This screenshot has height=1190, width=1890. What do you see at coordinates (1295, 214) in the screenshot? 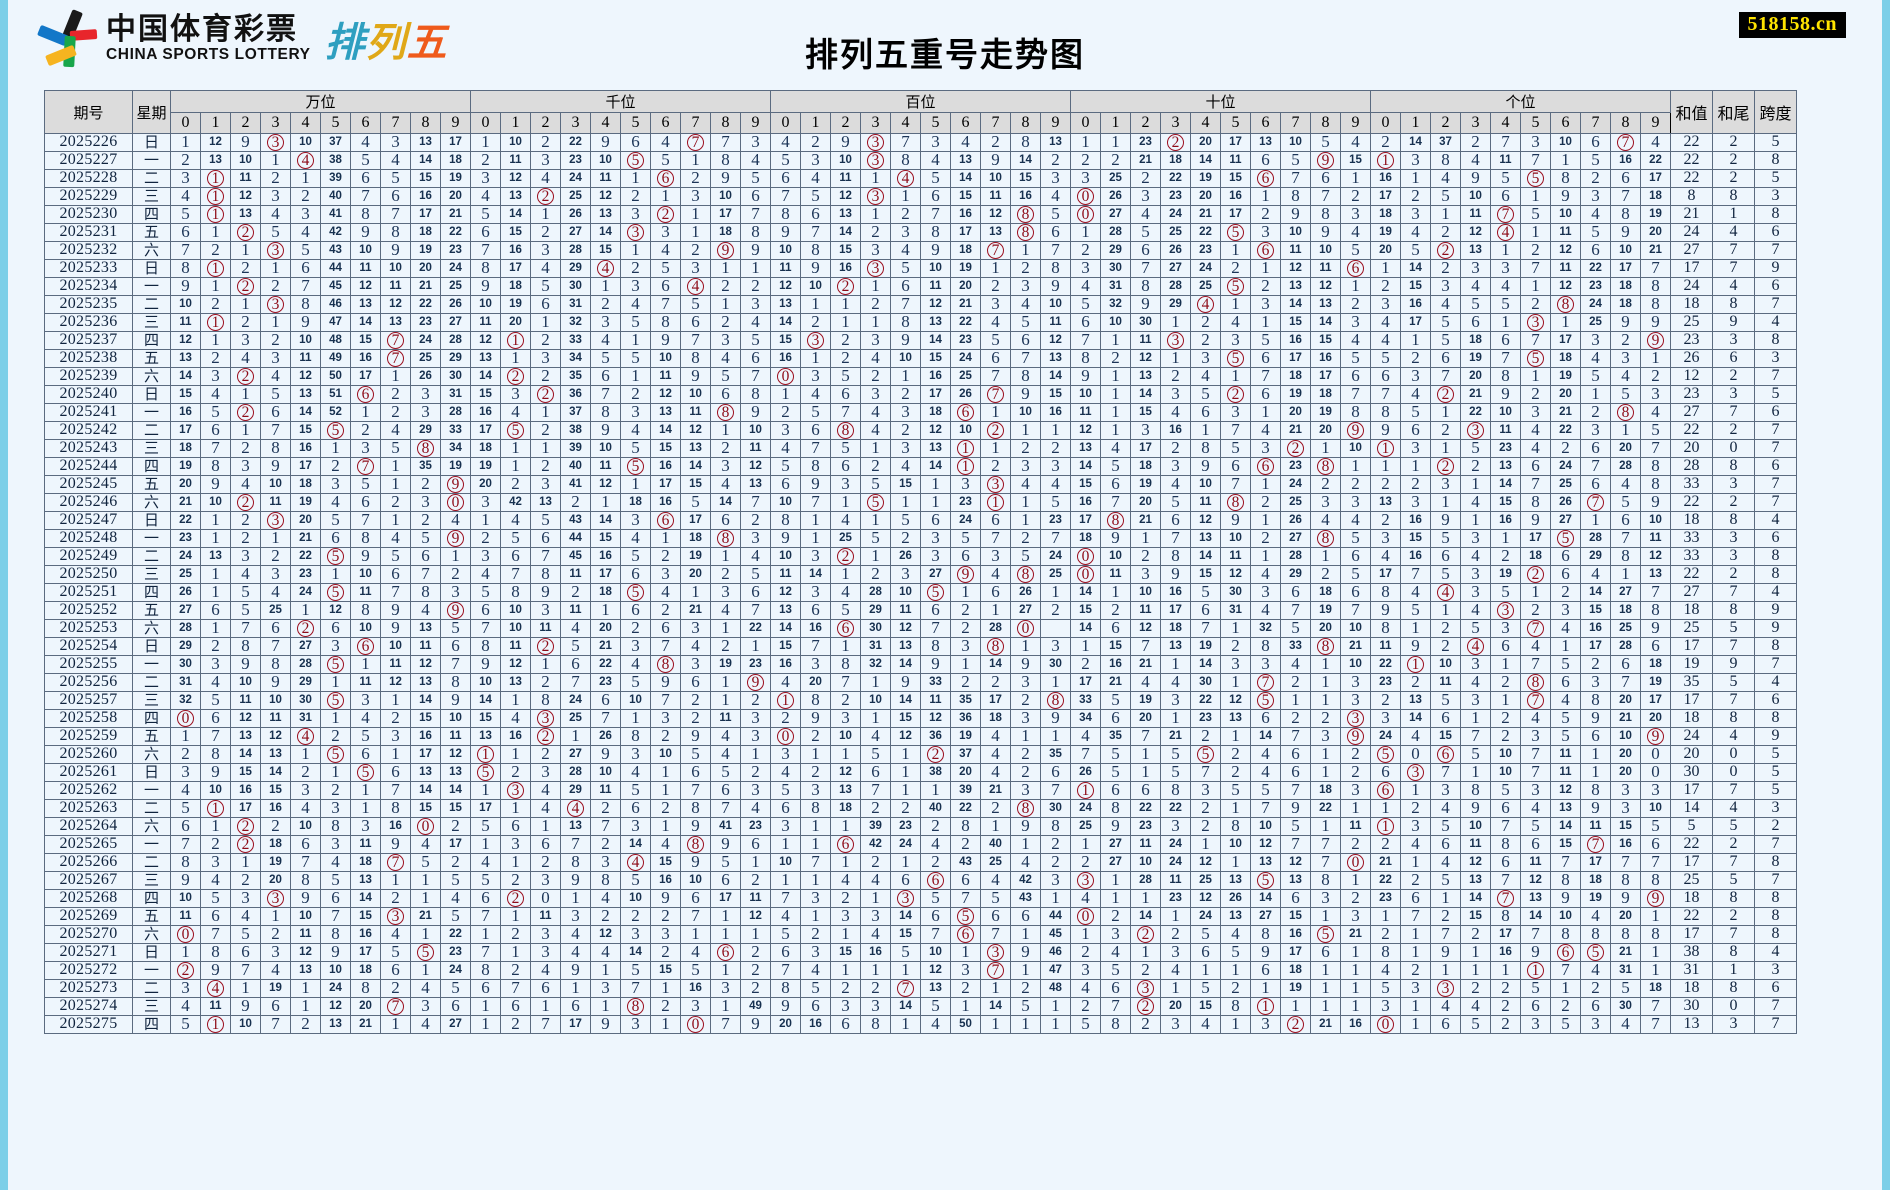
I see `cell-shi-7: 9` at bounding box center [1295, 214].